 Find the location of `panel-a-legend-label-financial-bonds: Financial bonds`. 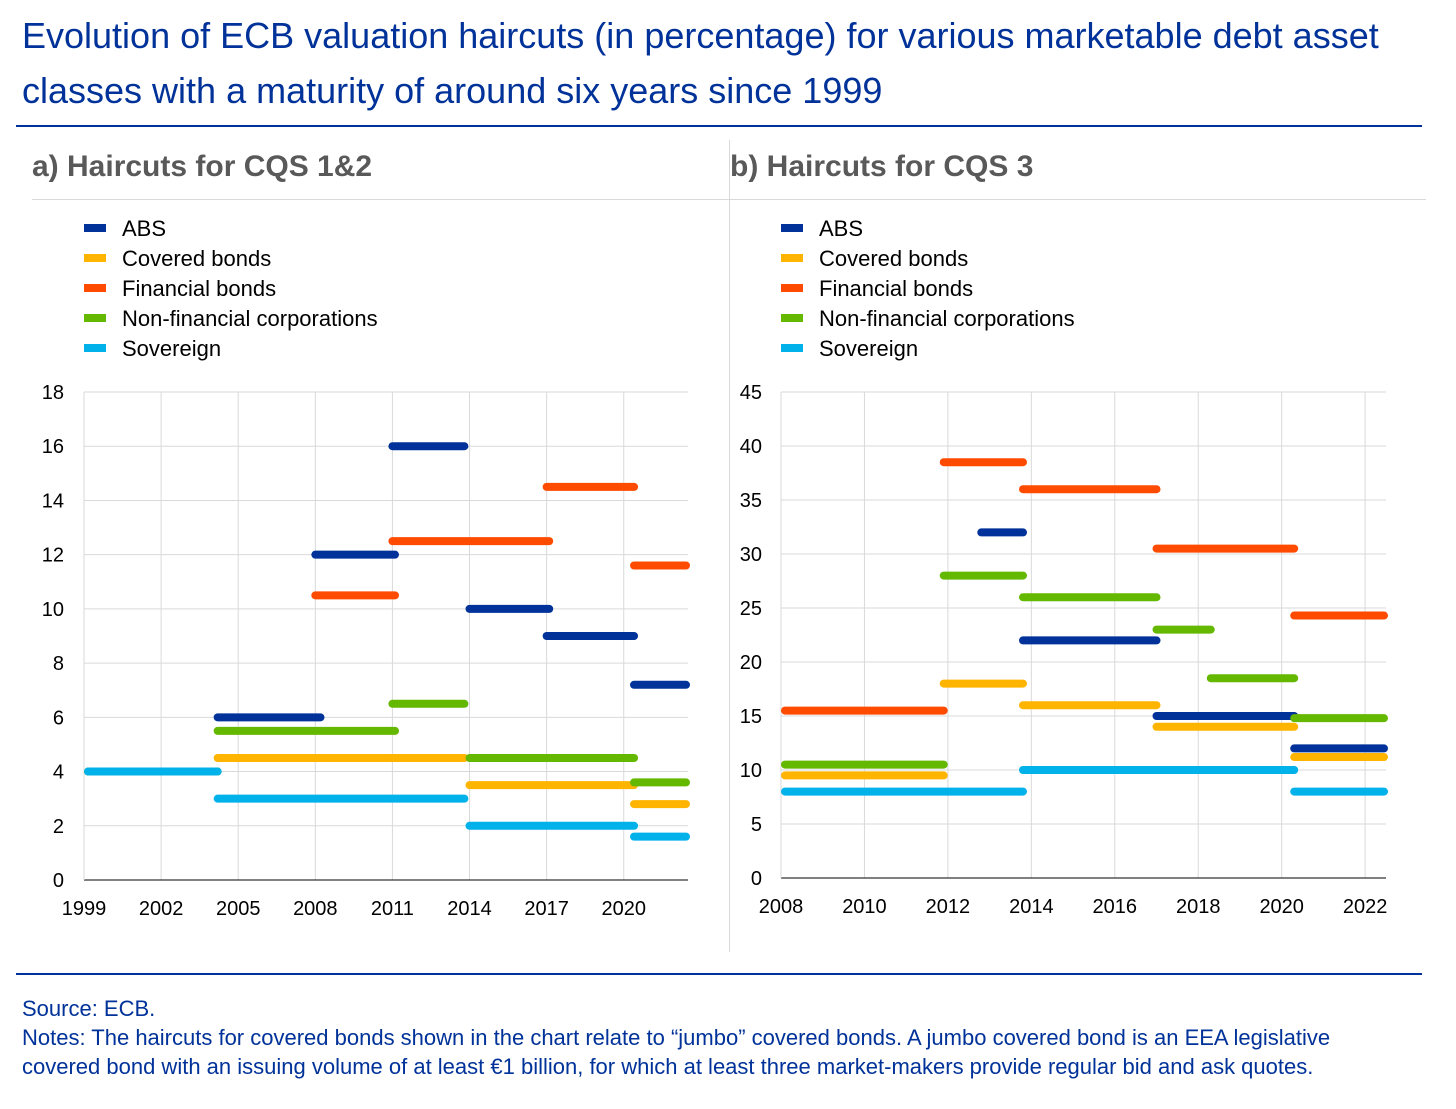

panel-a-legend-label-financial-bonds: Financial bonds is located at coordinates (199, 288).